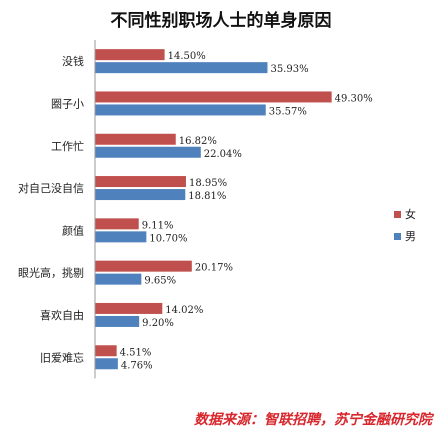 This screenshot has height=438, width=442. Describe the element at coordinates (288, 111) in the screenshot. I see `value-label-male: 35.57%` at that location.